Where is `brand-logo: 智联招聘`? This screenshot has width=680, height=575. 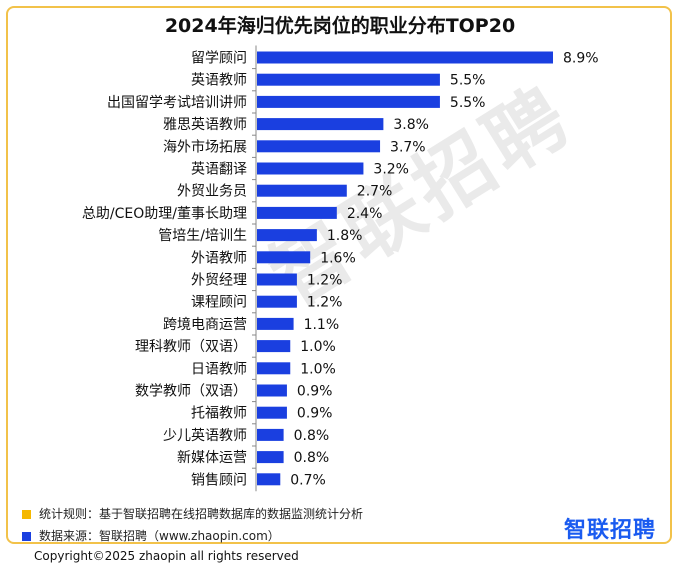
brand-logo: 智联招聘 is located at coordinates (609, 530).